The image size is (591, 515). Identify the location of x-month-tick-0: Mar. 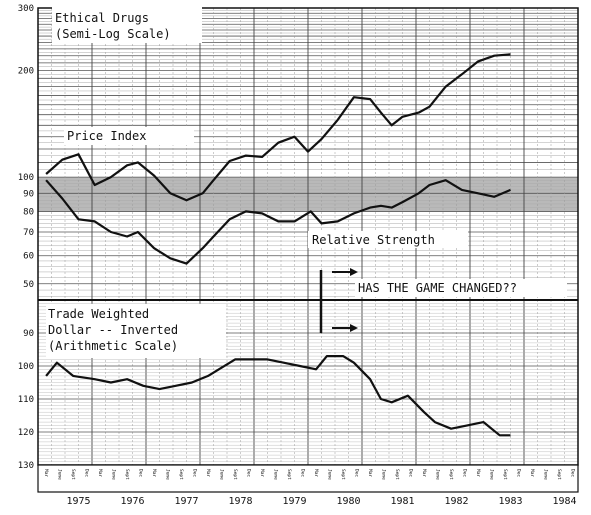
(46, 473).